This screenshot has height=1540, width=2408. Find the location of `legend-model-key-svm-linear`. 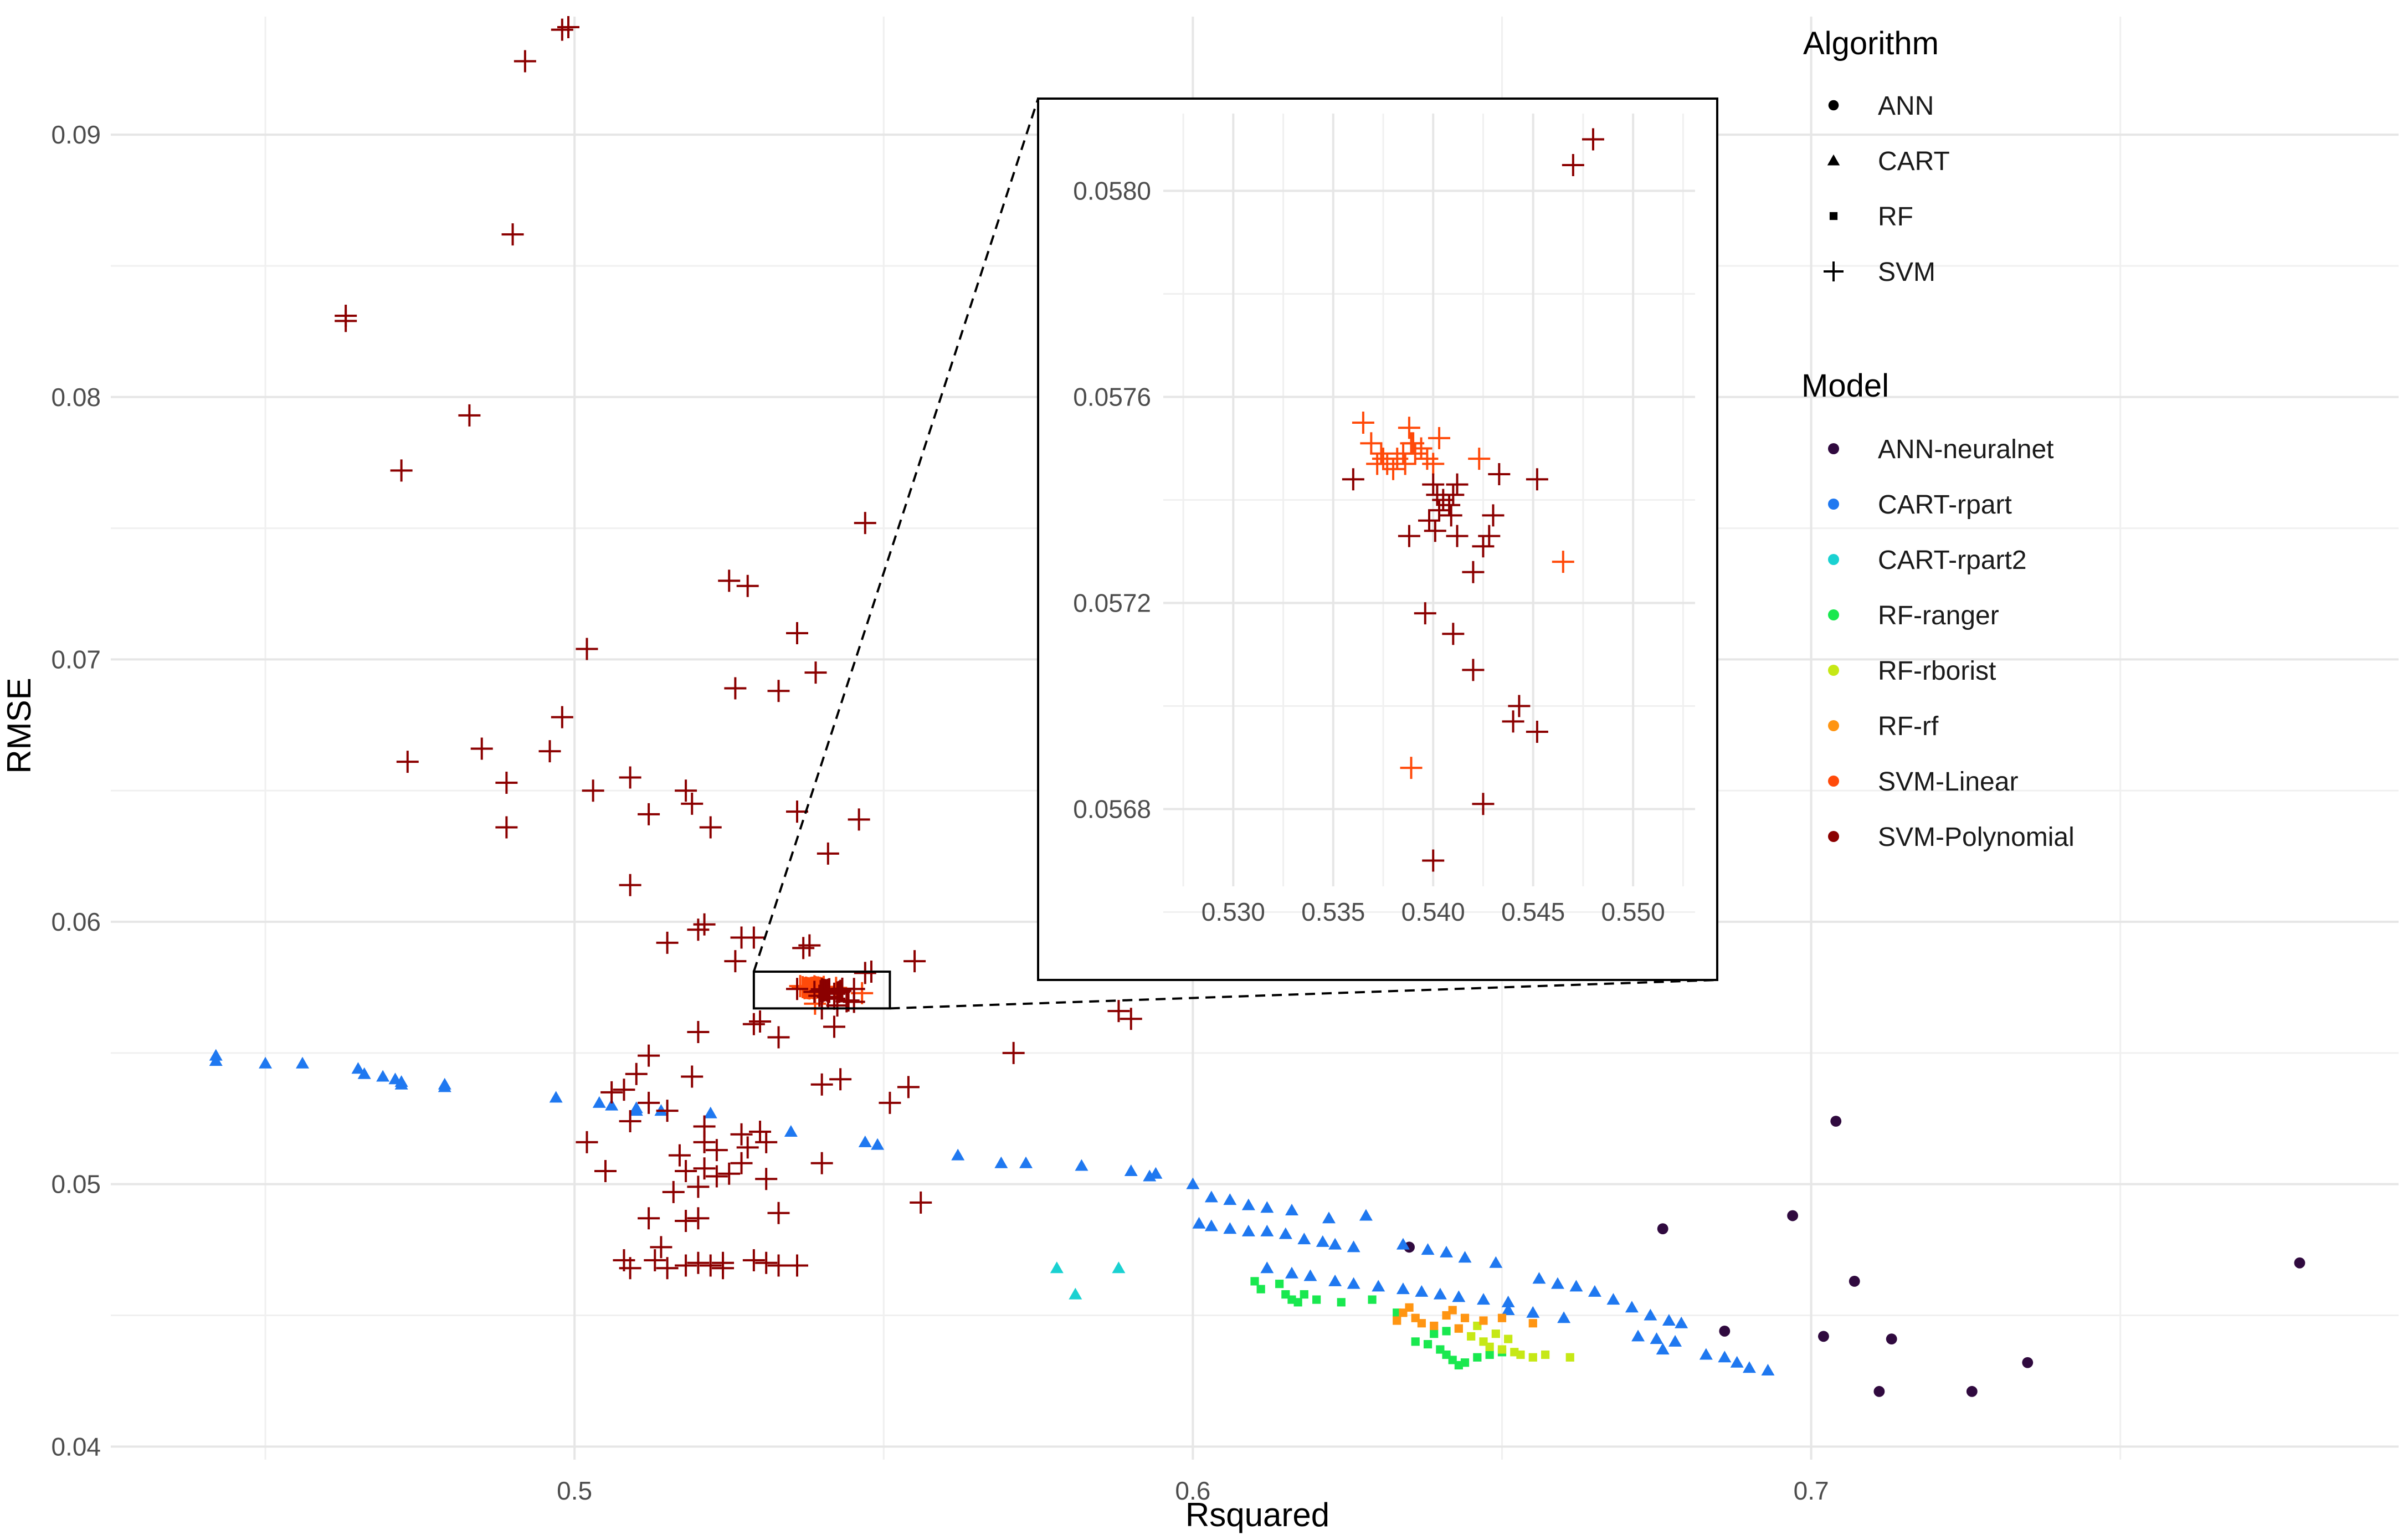

legend-model-key-svm-linear is located at coordinates (1833, 781).